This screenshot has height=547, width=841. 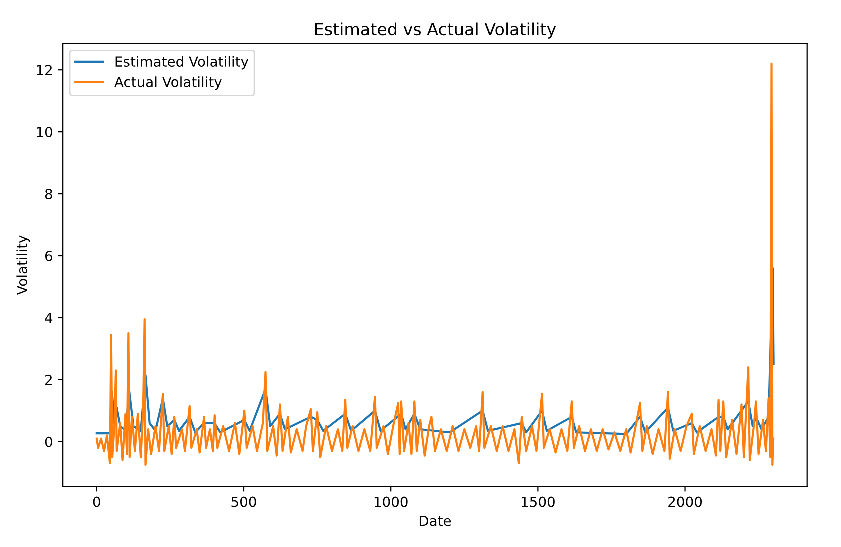 I want to click on x-tick-label: 0, so click(x=96, y=502).